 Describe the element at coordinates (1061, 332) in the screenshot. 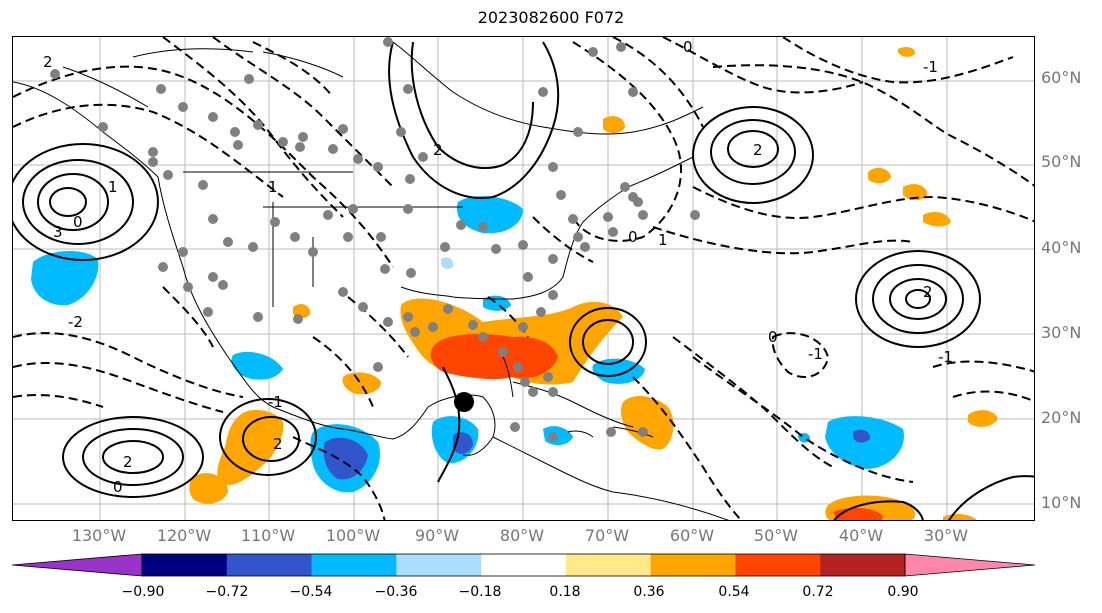

I see `lat-label-30n: 30°N` at that location.